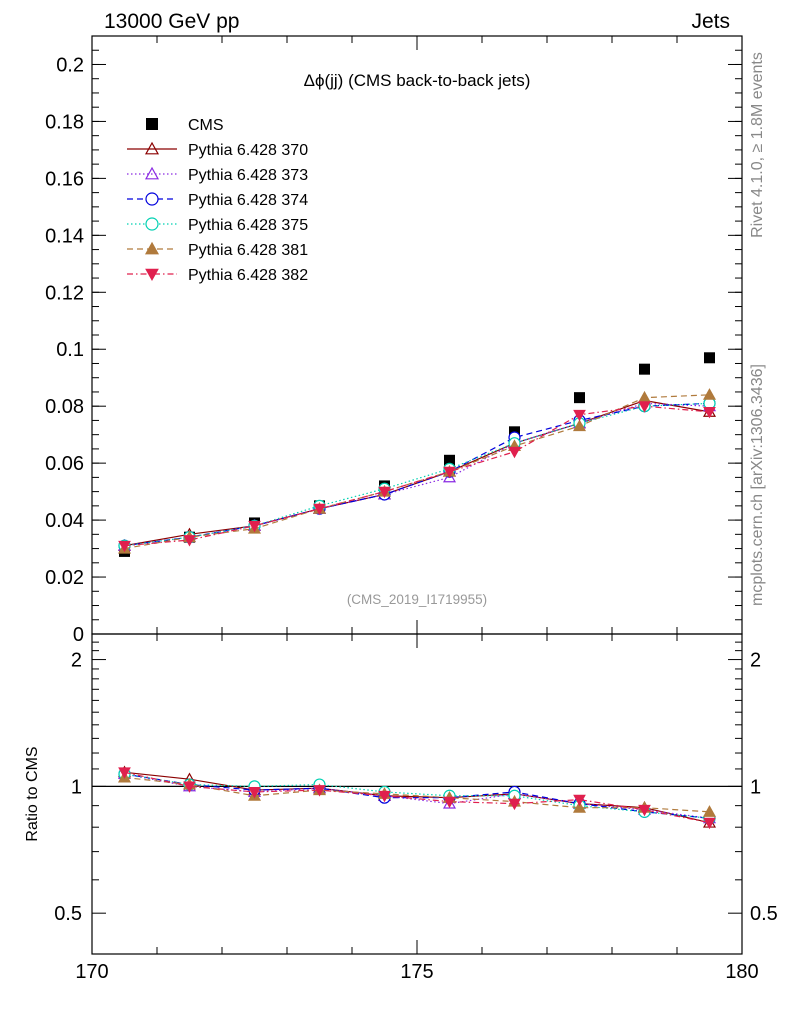 This screenshot has height=1029, width=786. I want to click on x-tick-label: 170, so click(91, 972).